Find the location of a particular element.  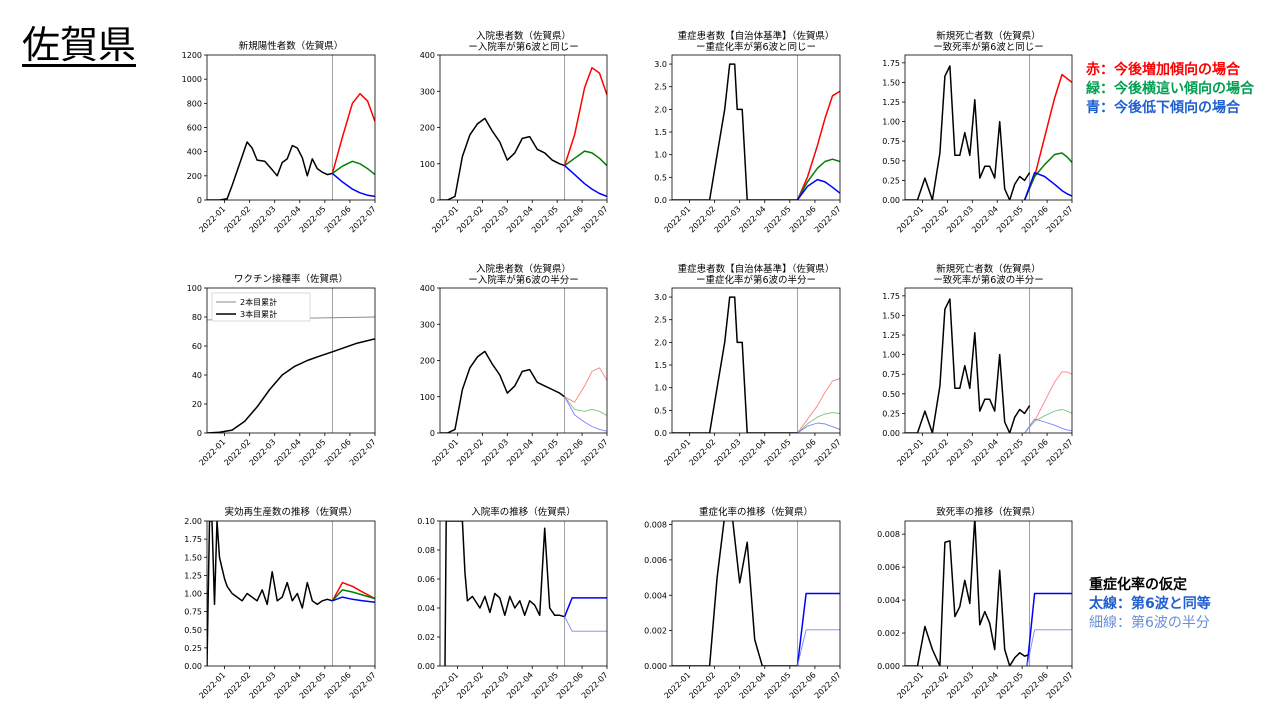

y-tick-label: 0.004 is located at coordinates (655, 595).